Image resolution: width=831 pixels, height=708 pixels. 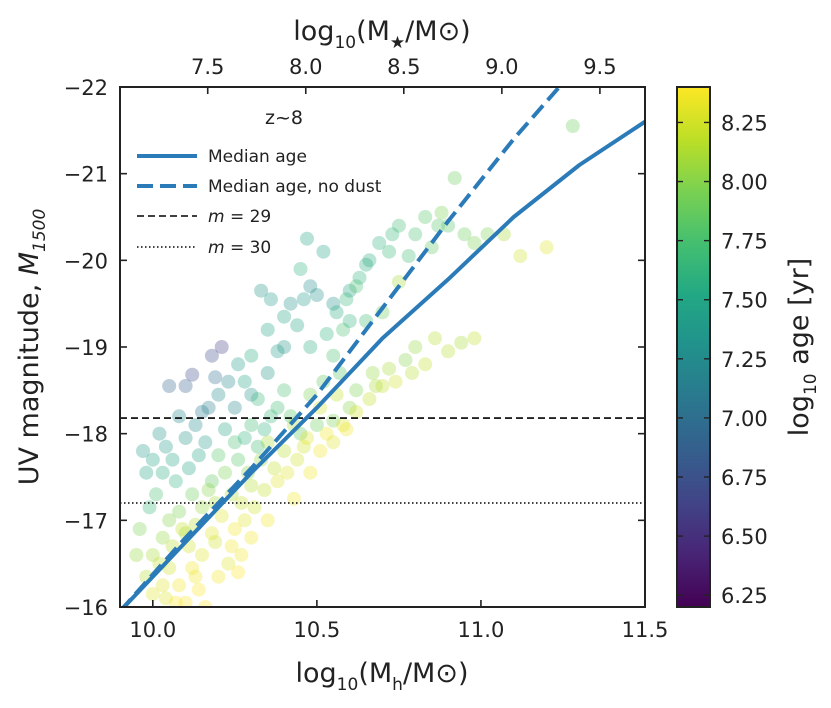 What do you see at coordinates (207, 67) in the screenshot?
I see `top-x-tick-label: 7.5` at bounding box center [207, 67].